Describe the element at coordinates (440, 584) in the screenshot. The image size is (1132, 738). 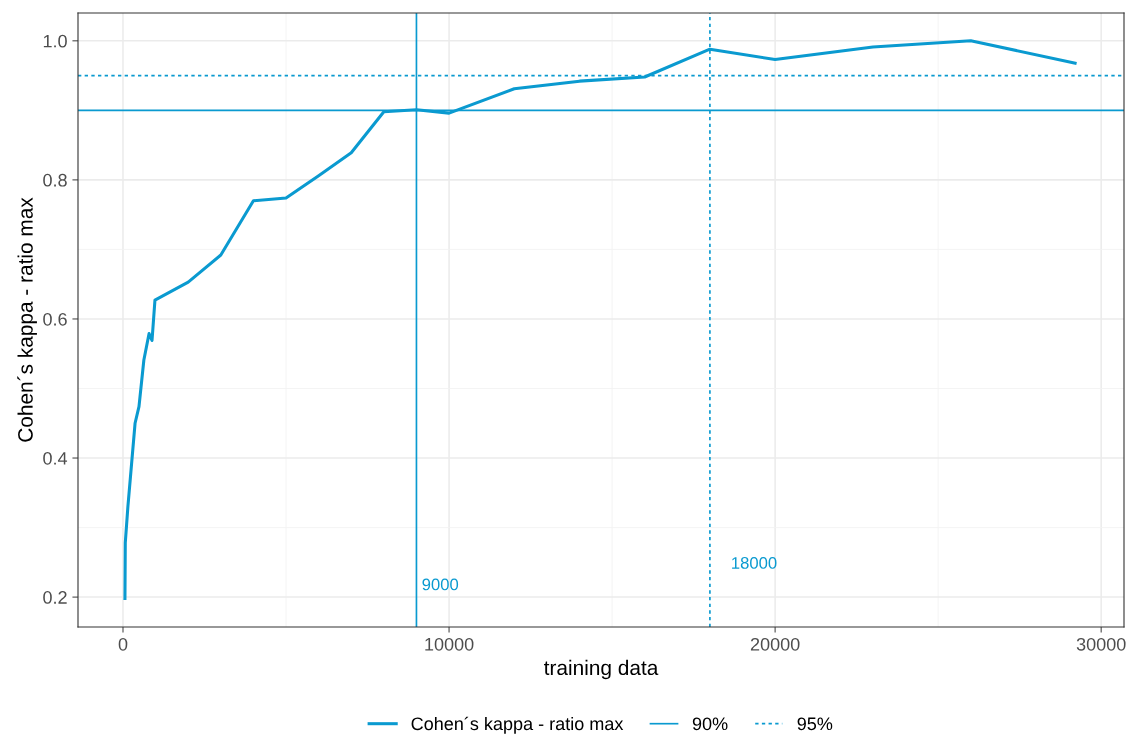
I see `ref-line-label: 9000` at that location.